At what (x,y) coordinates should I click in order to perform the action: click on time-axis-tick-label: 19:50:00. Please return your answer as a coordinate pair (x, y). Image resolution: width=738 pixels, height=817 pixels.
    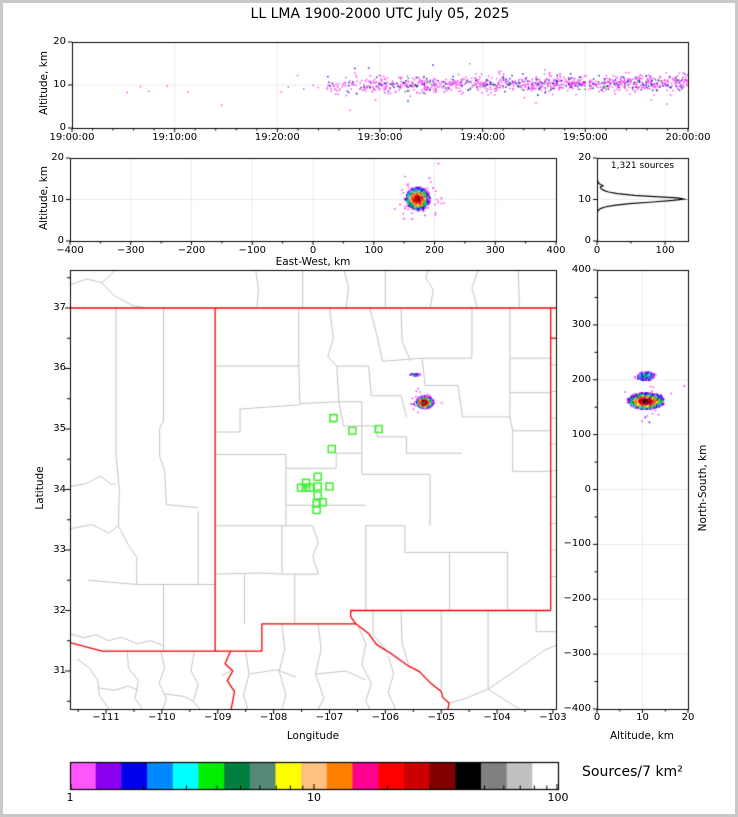
    Looking at the image, I should click on (585, 137).